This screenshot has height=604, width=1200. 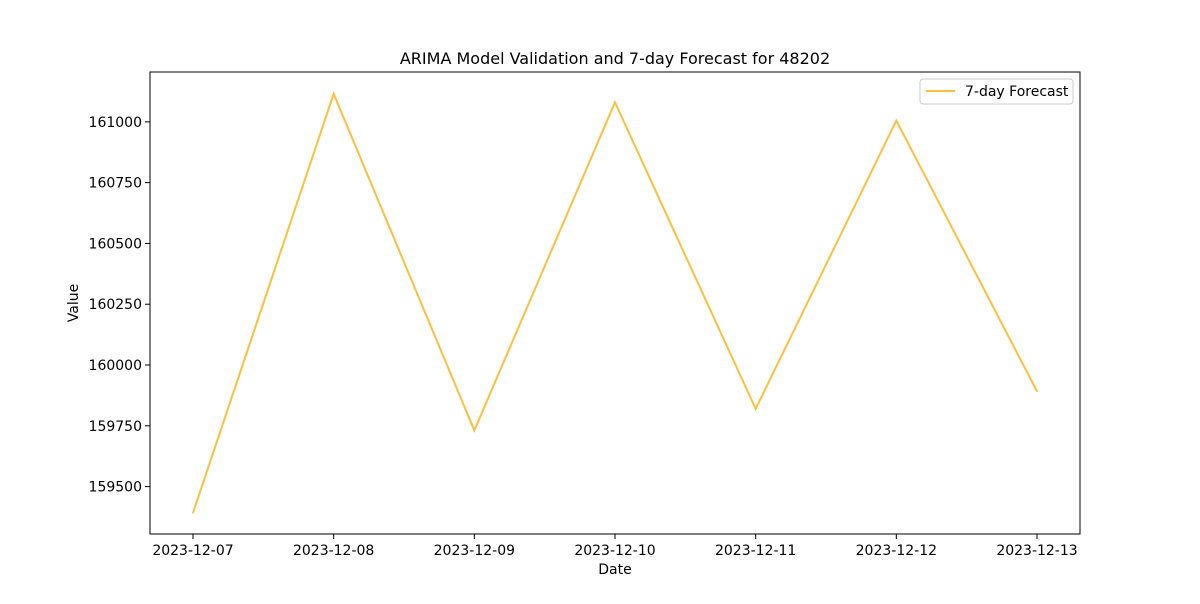 I want to click on y-tick-label-160250: 160250, so click(x=115, y=305).